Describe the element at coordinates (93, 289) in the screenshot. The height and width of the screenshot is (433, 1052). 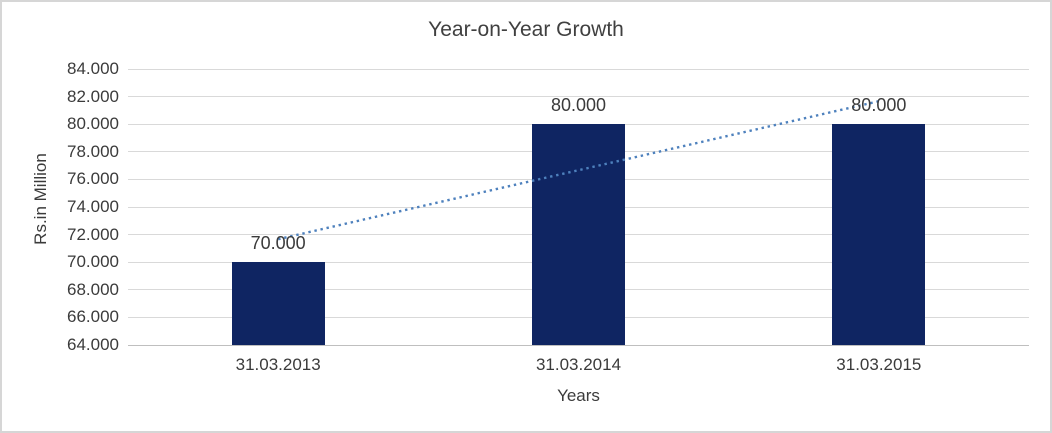
I see `y-tick-label: 68.000` at that location.